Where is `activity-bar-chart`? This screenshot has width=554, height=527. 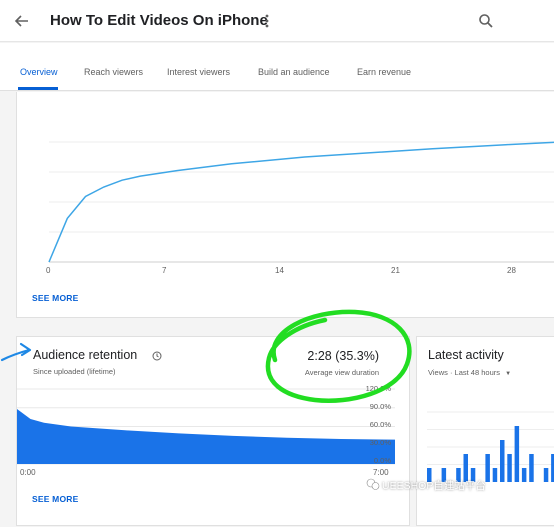
activity-bar-chart is located at coordinates (490, 446).